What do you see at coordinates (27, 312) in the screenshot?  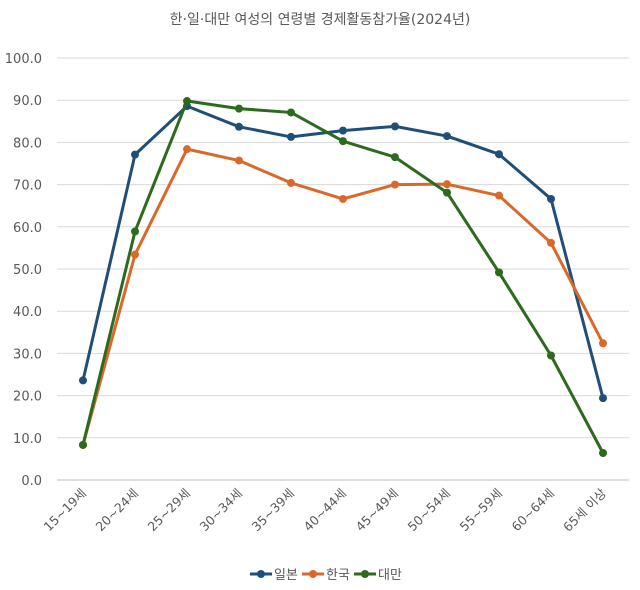 I see `y-tick-label: 40.0` at bounding box center [27, 312].